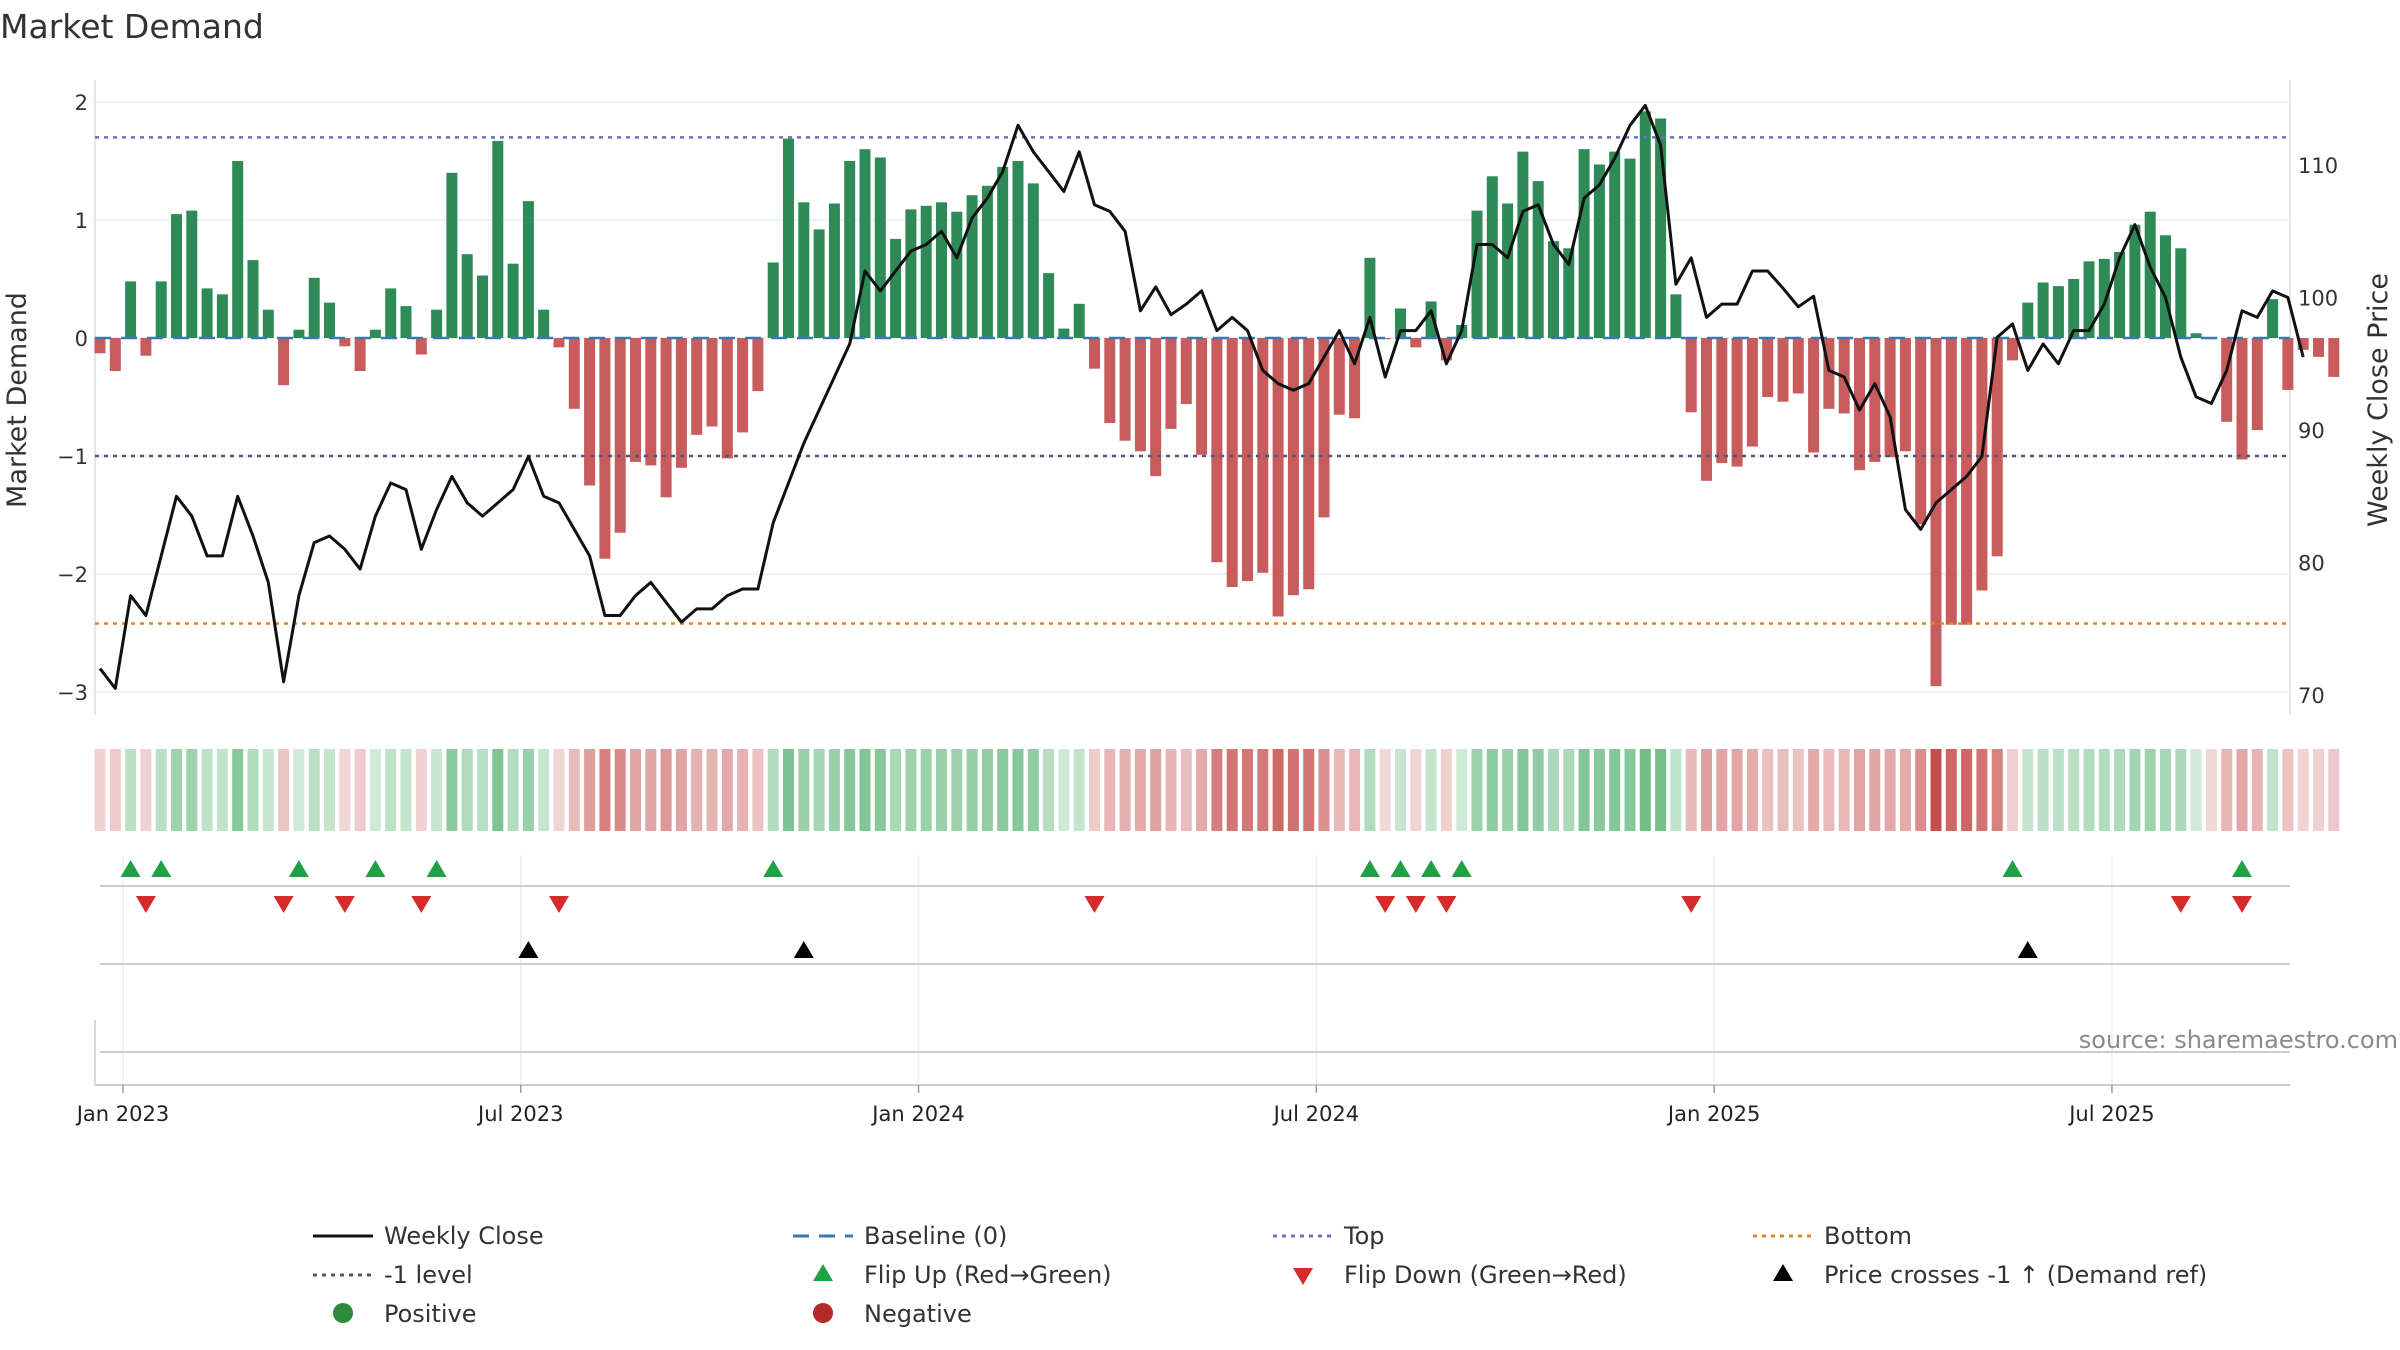 This screenshot has height=1350, width=2400. I want to click on left-y-tick-label: 1, so click(81, 221).